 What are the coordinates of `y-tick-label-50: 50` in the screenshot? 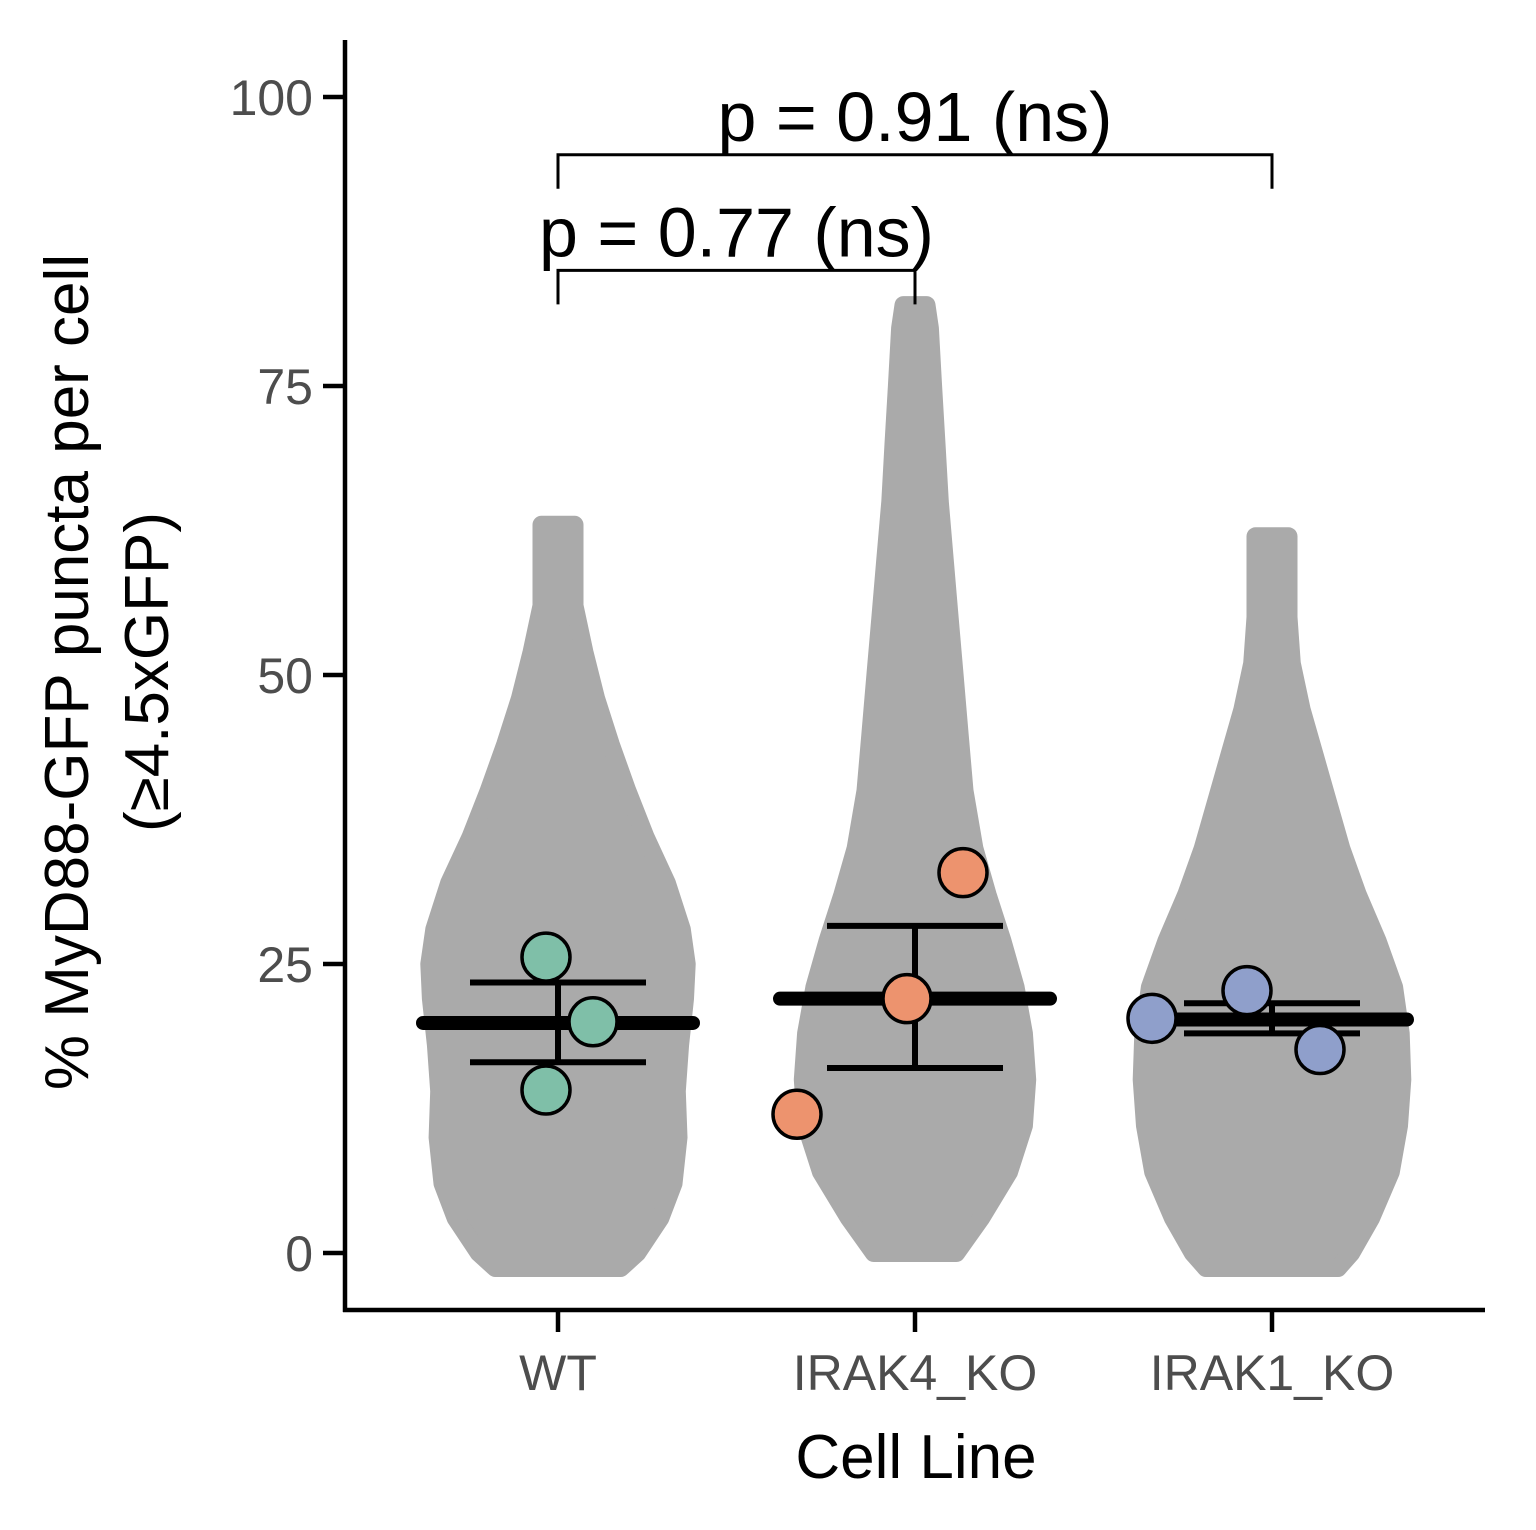 It's located at (285, 676).